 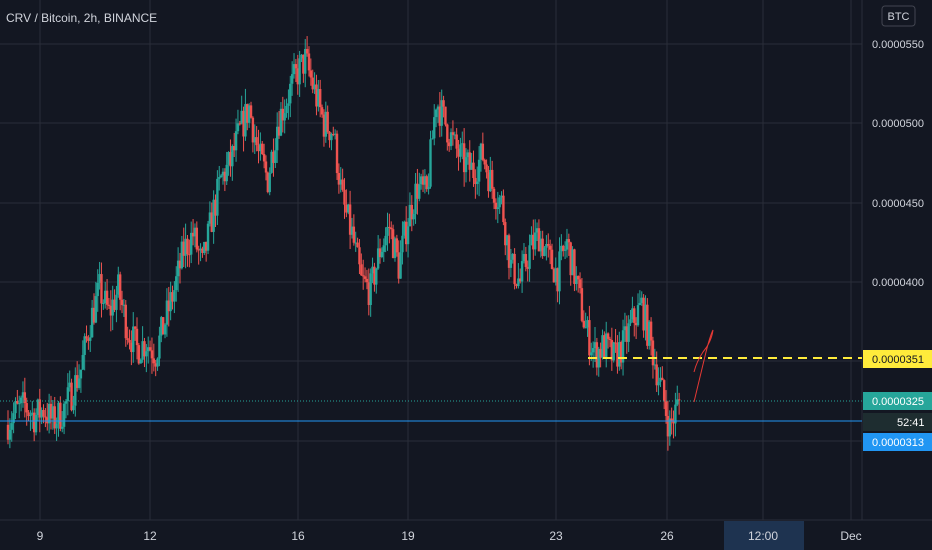 I want to click on hand-drawn-sketch, so click(x=703, y=366).